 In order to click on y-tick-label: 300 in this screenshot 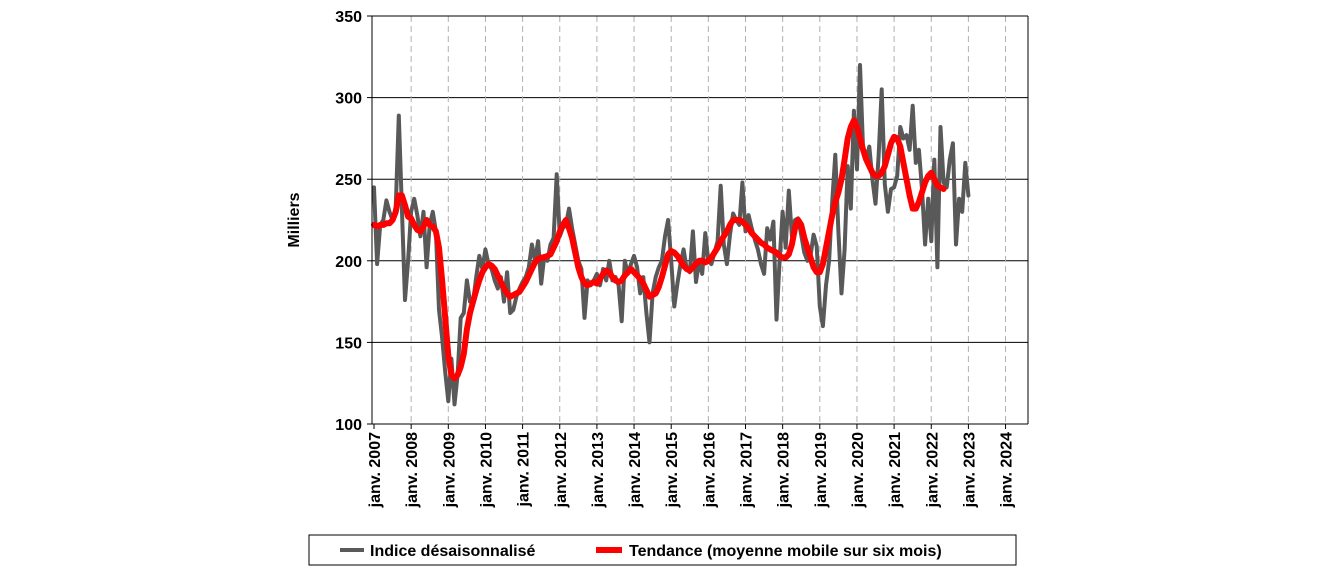, I will do `click(348, 99)`.